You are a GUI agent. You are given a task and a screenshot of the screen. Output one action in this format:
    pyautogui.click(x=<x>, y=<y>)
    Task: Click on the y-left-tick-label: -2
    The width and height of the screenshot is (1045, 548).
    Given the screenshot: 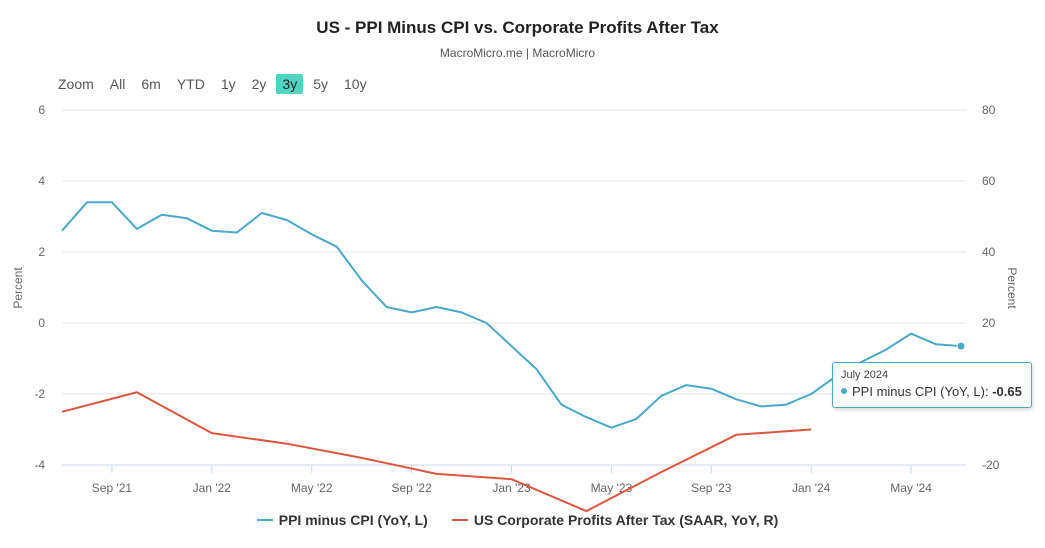 What is the action you would take?
    pyautogui.click(x=39, y=394)
    